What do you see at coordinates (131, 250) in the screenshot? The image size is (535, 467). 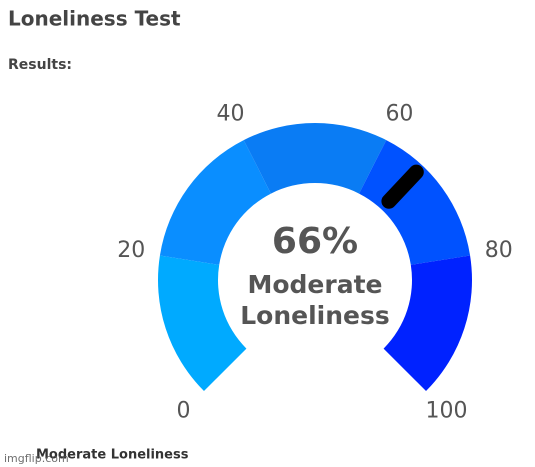 I see `tick-label: 20` at bounding box center [131, 250].